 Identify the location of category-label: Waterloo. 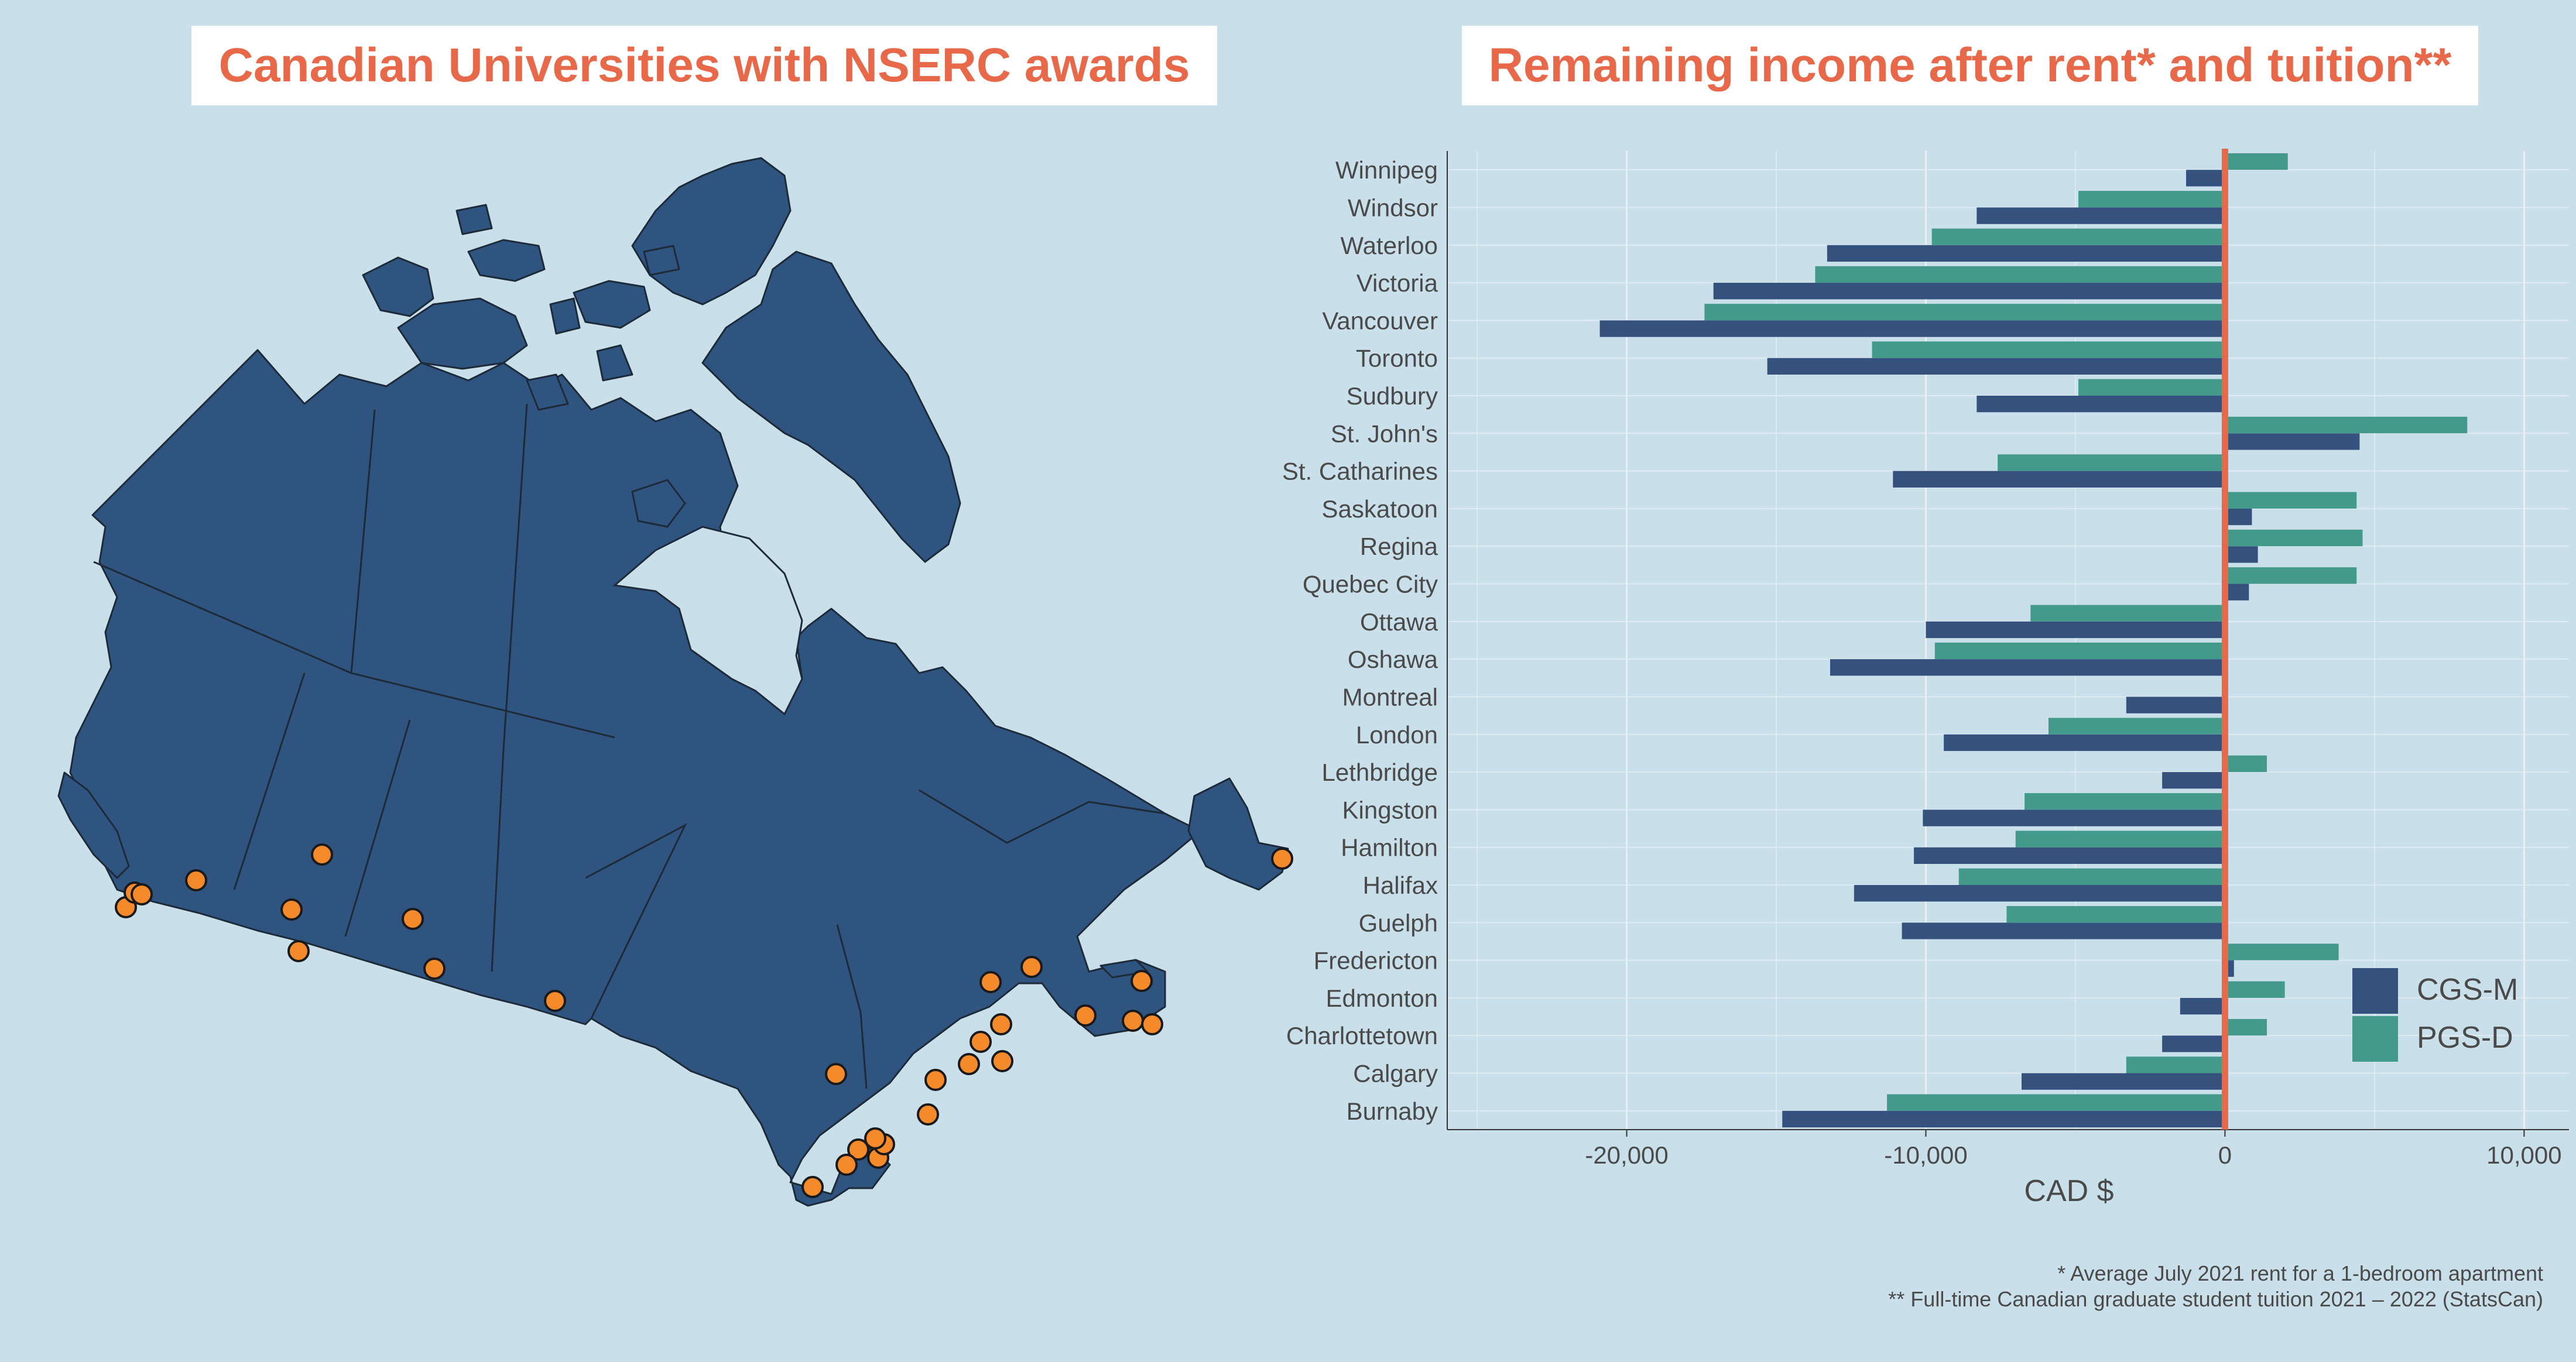
(1389, 246).